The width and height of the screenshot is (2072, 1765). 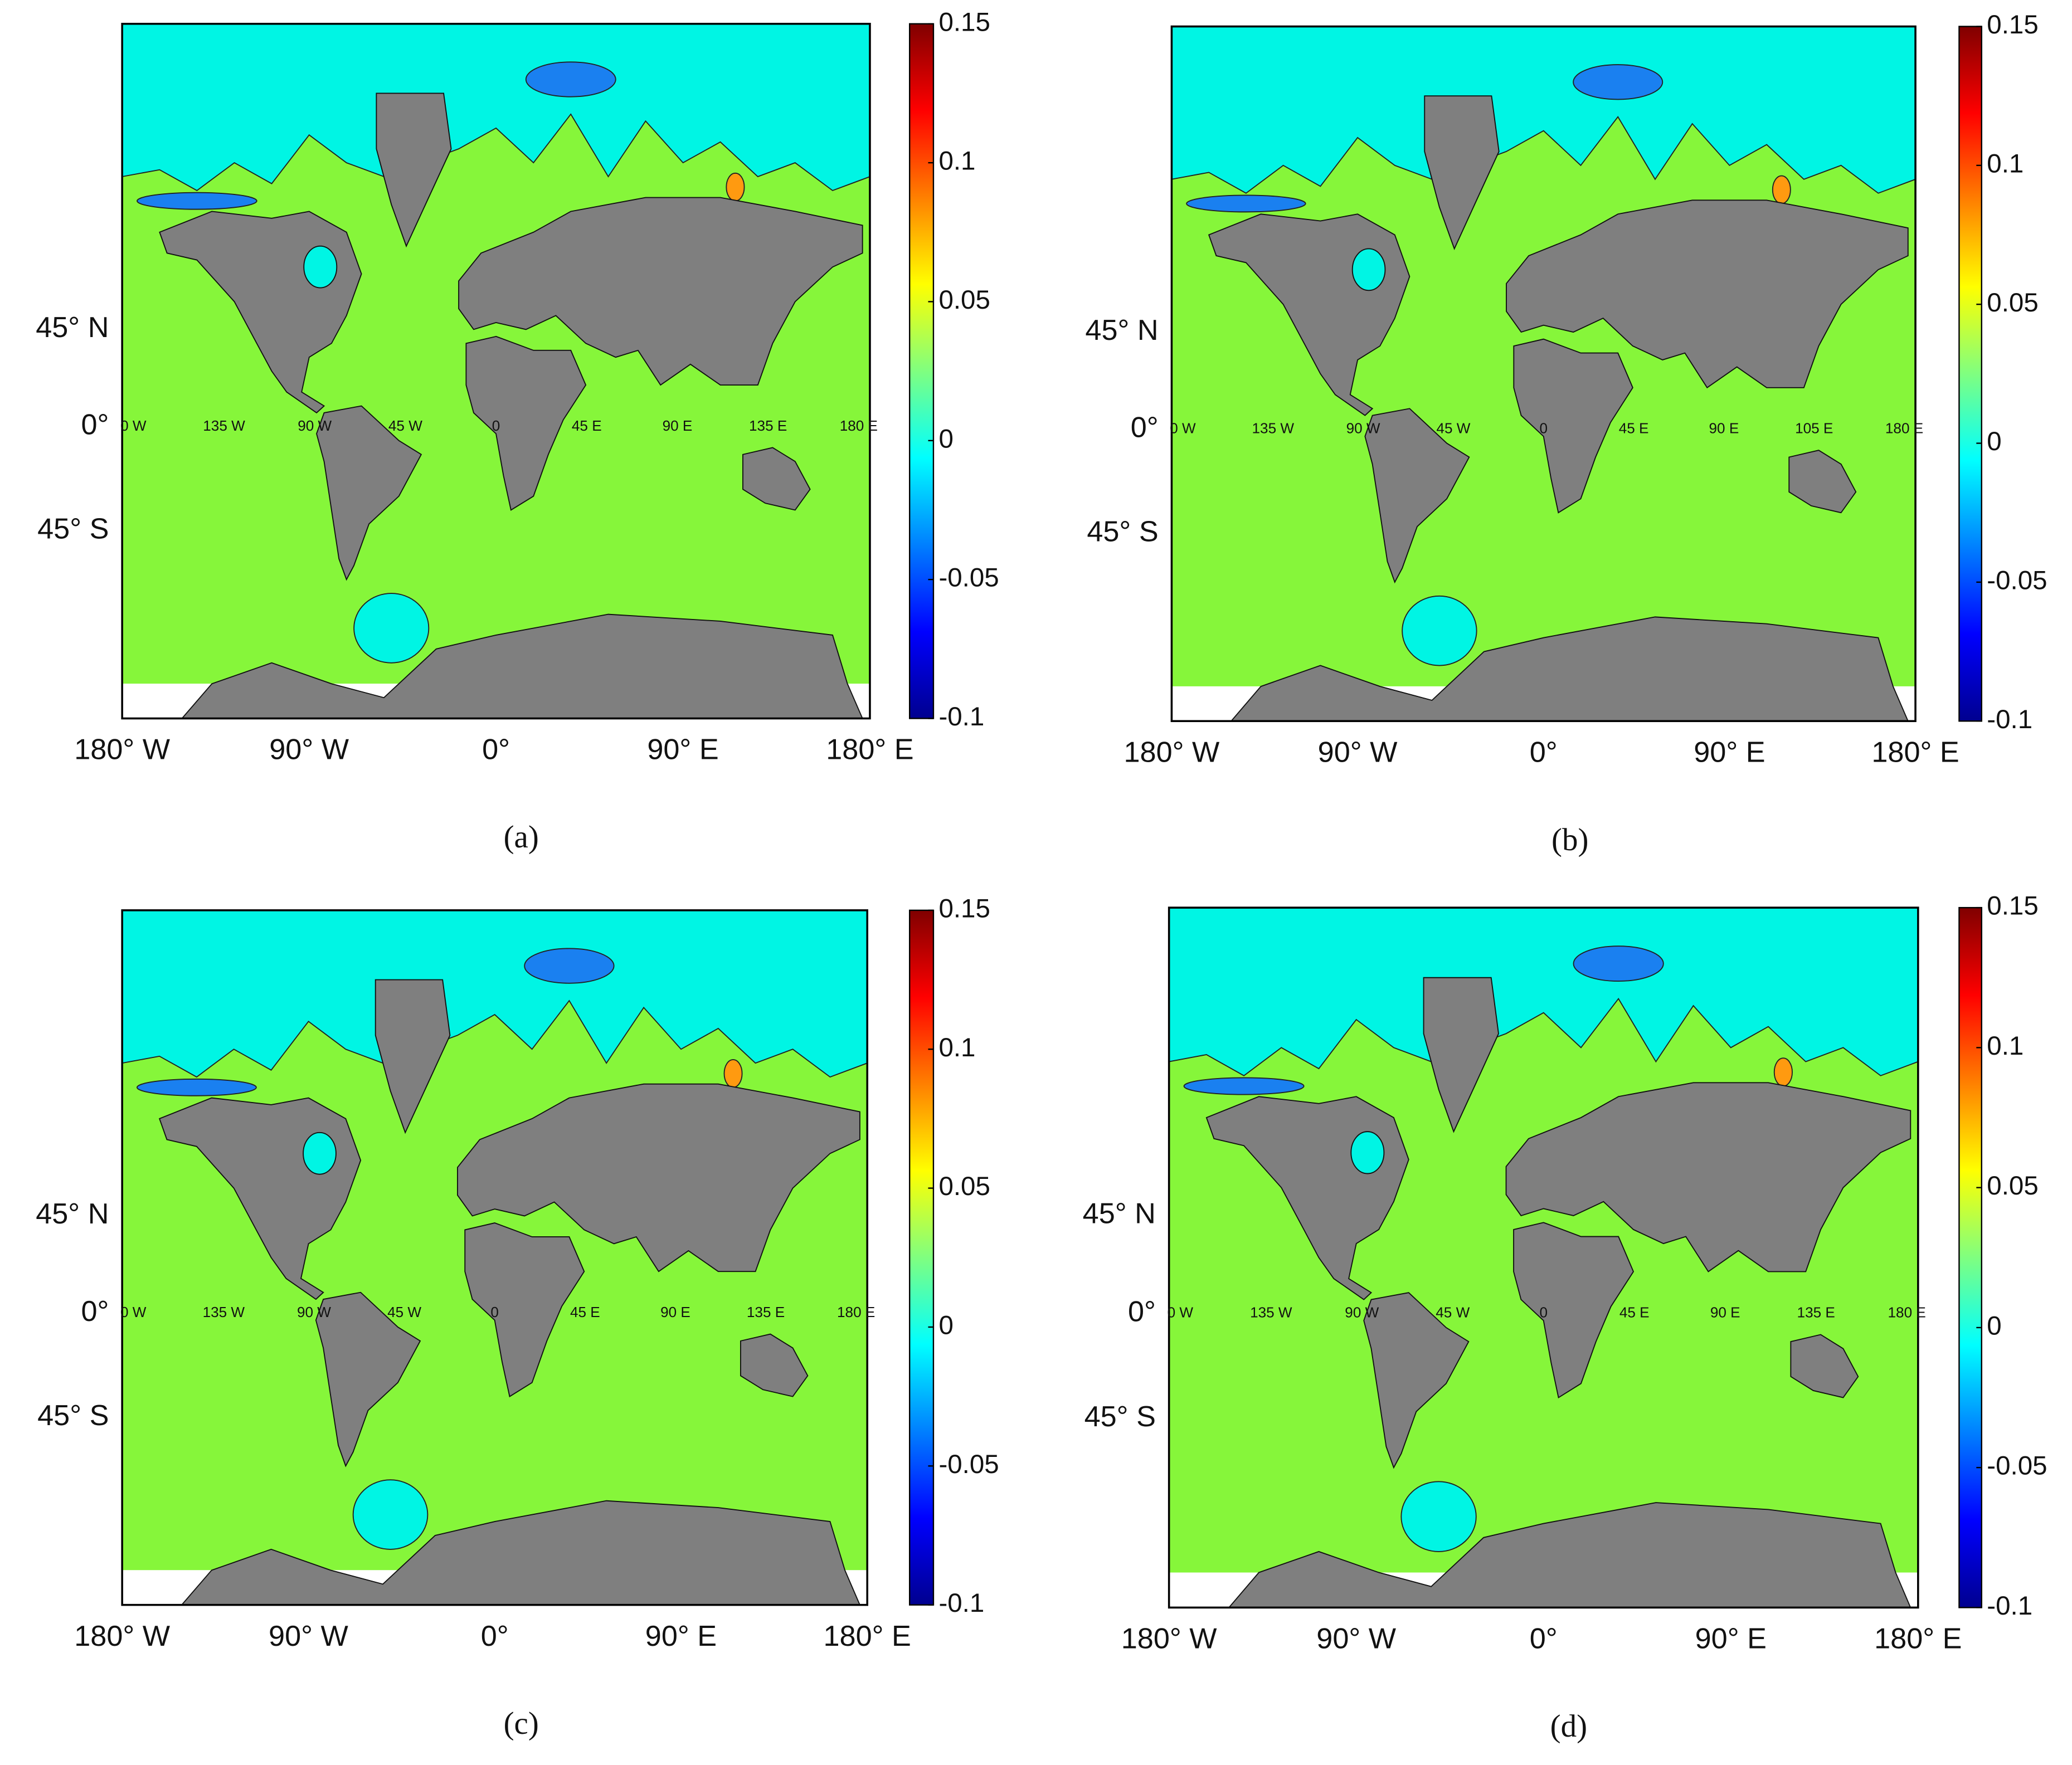 What do you see at coordinates (768, 425) in the screenshot?
I see `inner-lon-label: 135 E` at bounding box center [768, 425].